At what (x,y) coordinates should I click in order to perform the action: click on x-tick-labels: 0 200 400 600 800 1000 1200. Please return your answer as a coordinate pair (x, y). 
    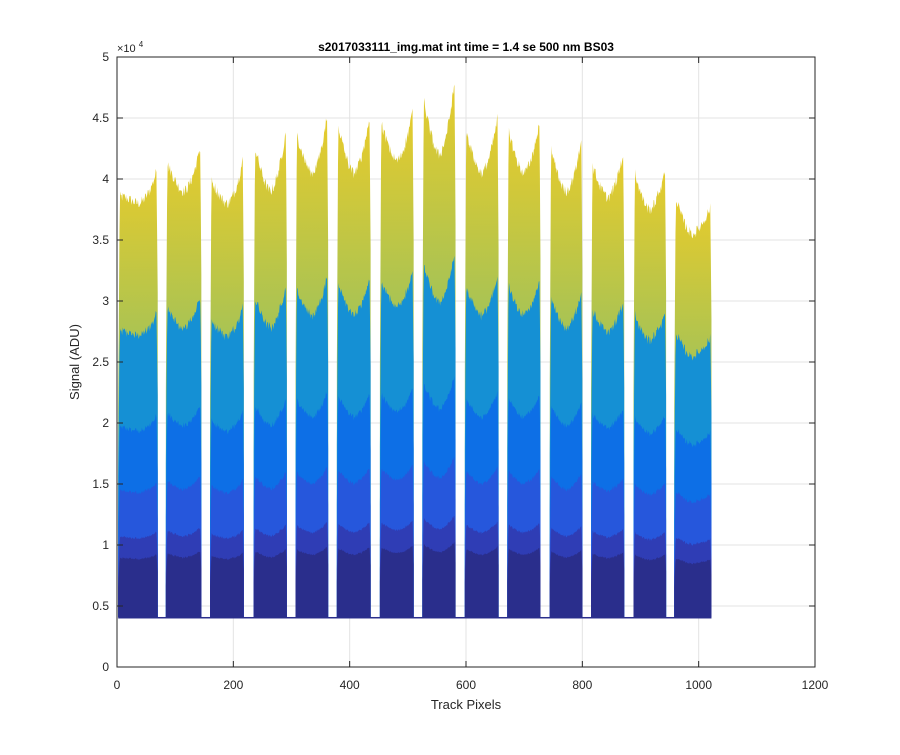
    Looking at the image, I should click on (471, 685).